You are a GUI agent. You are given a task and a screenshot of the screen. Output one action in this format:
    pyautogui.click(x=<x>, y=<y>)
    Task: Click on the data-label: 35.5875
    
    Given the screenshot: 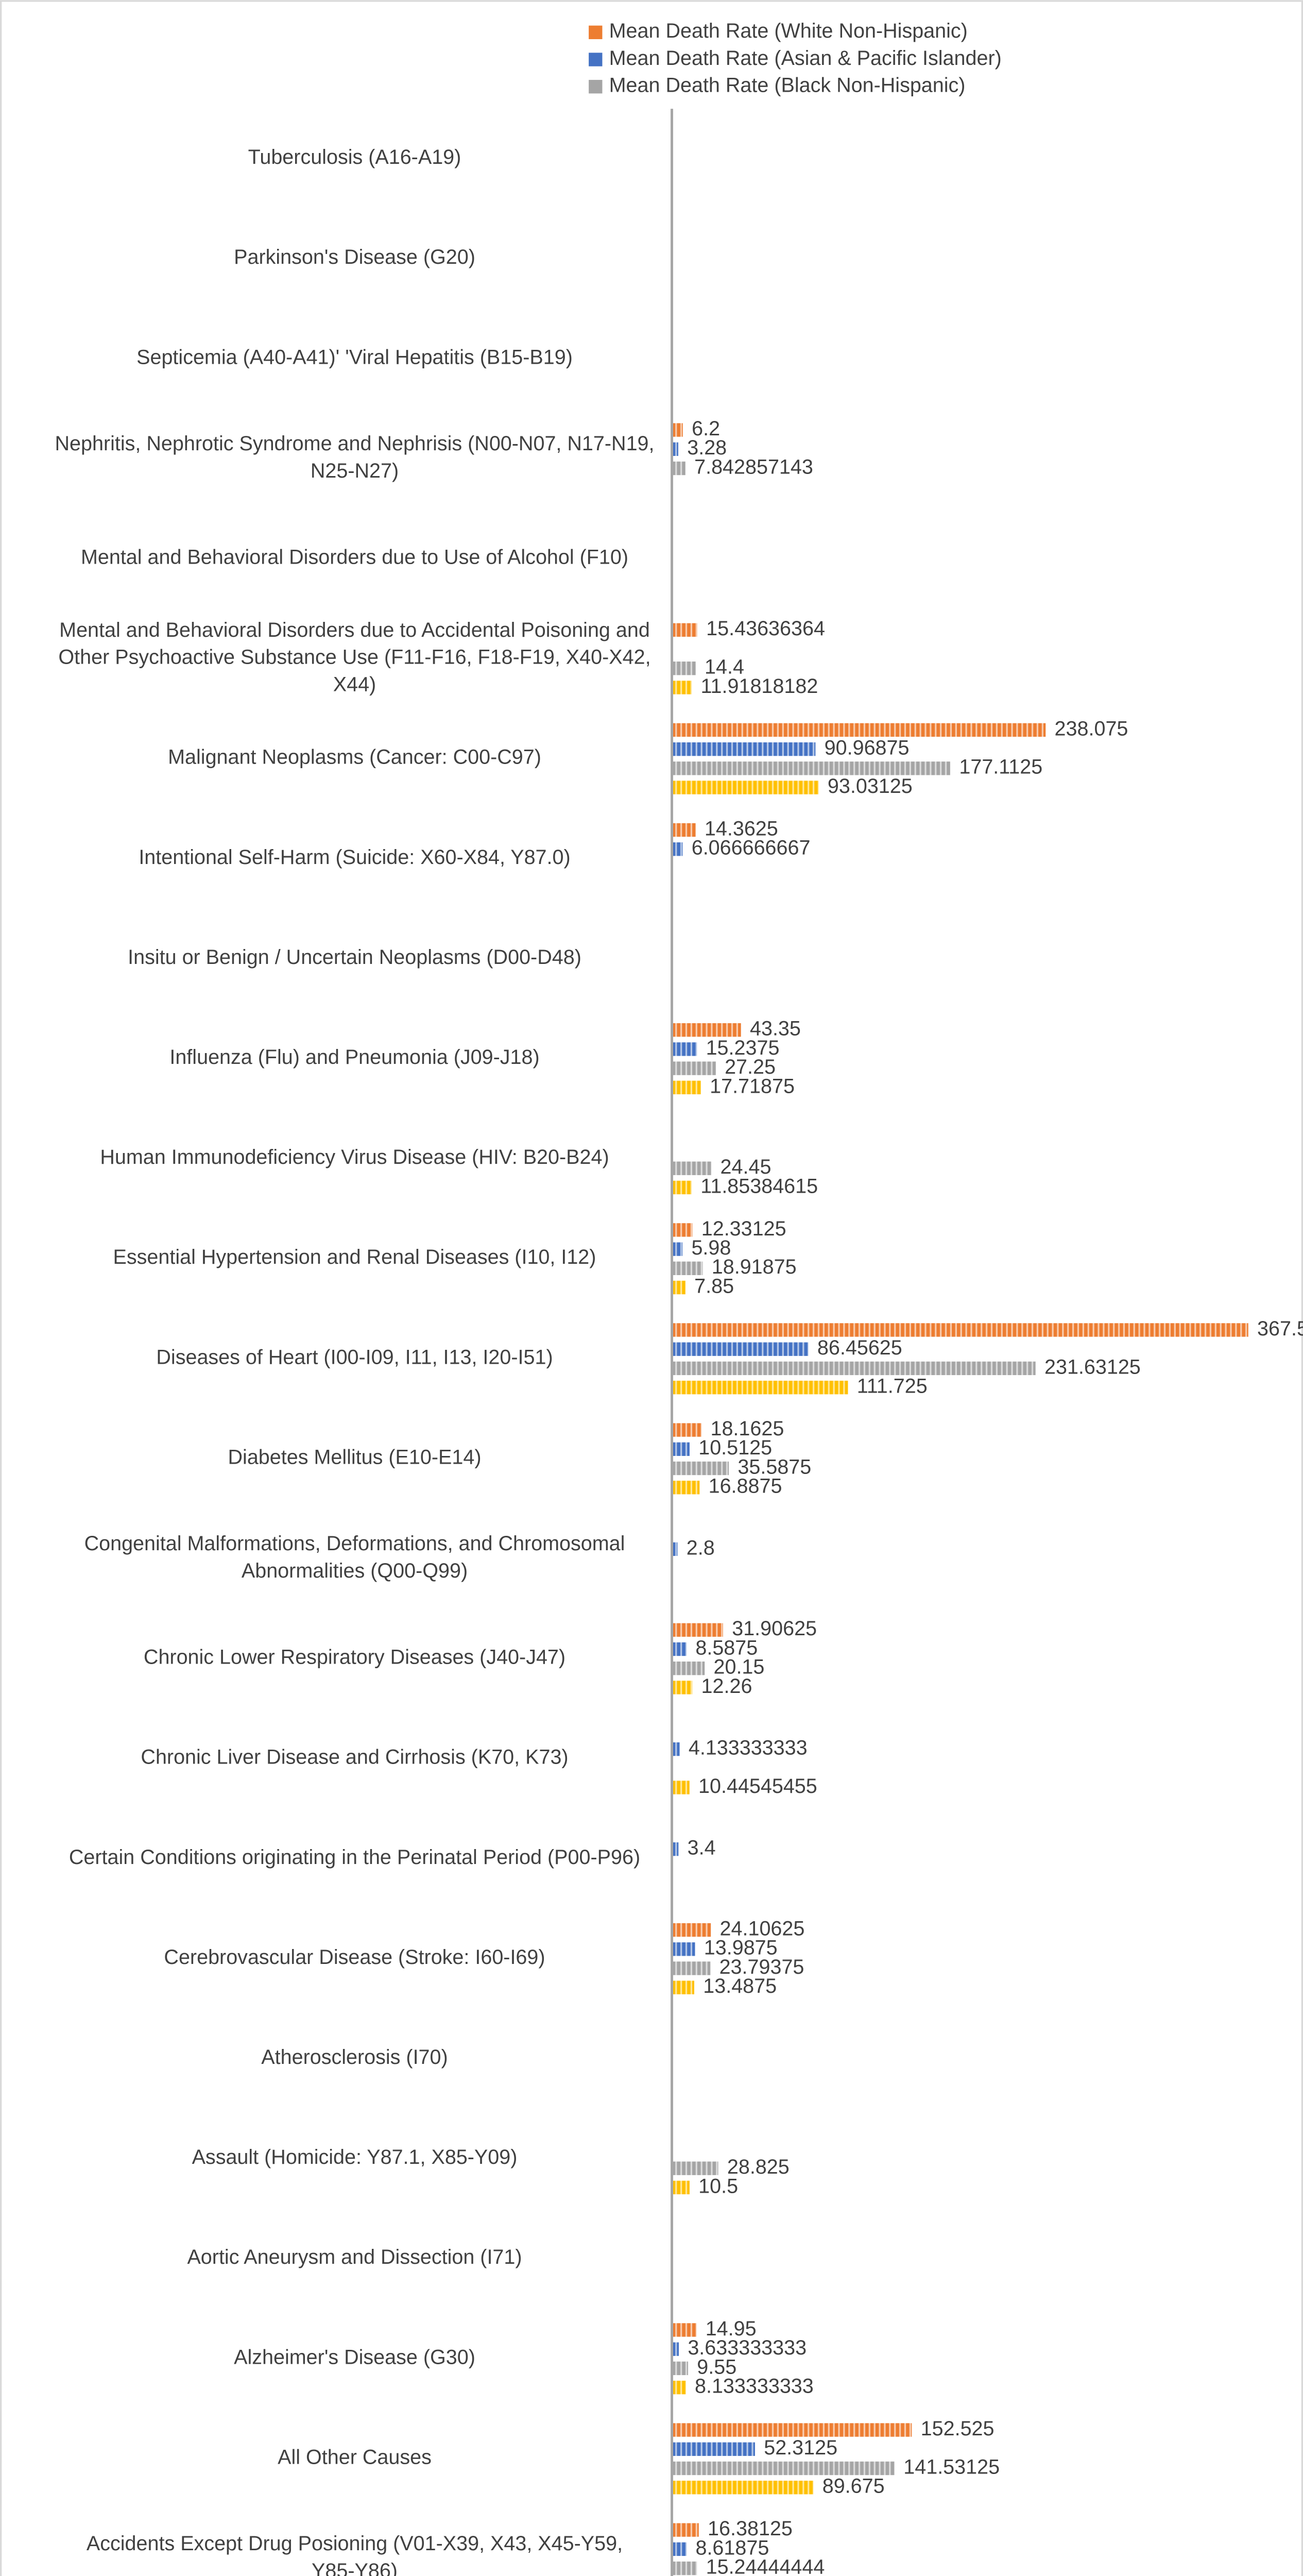 What is the action you would take?
    pyautogui.click(x=774, y=1466)
    